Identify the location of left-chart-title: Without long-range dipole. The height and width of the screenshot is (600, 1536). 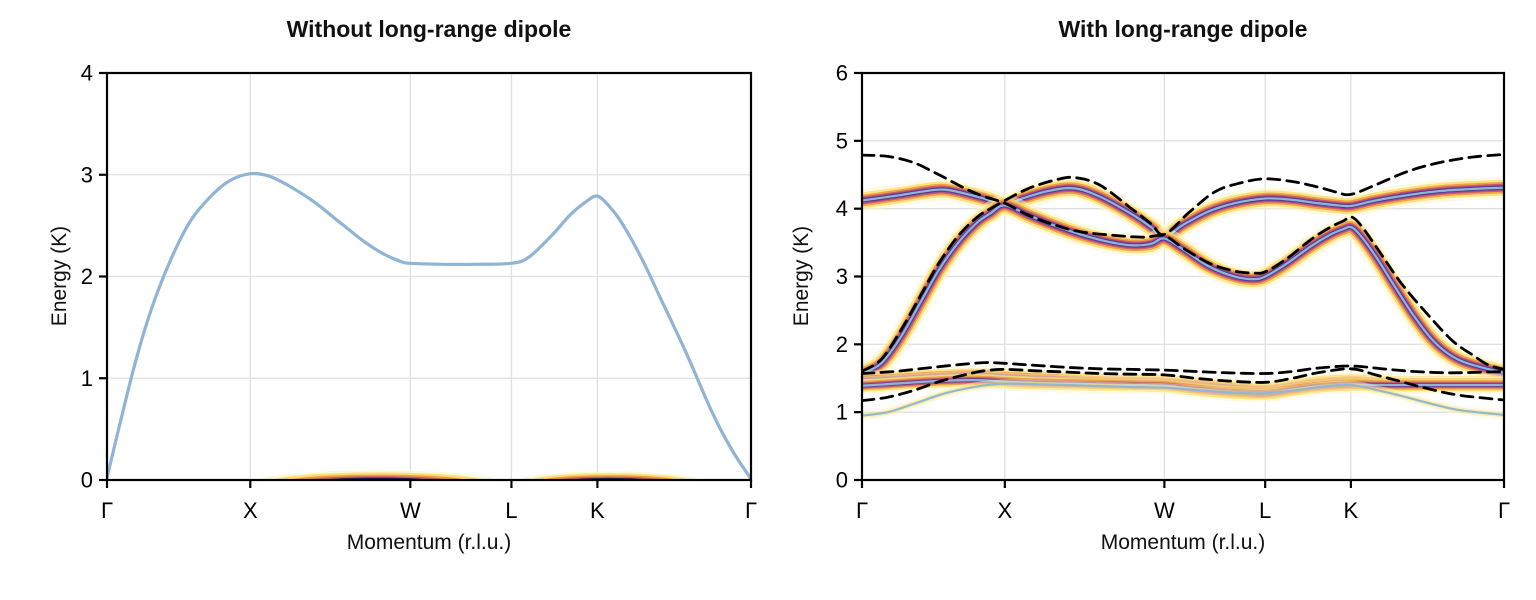
(429, 29).